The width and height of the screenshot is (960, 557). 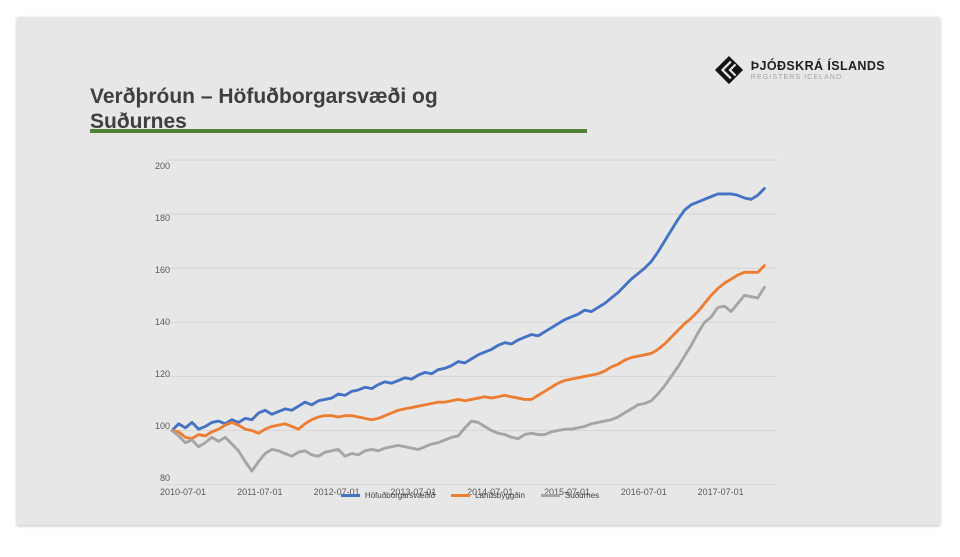 What do you see at coordinates (162, 218) in the screenshot?
I see `y-axis-tick-label: 180` at bounding box center [162, 218].